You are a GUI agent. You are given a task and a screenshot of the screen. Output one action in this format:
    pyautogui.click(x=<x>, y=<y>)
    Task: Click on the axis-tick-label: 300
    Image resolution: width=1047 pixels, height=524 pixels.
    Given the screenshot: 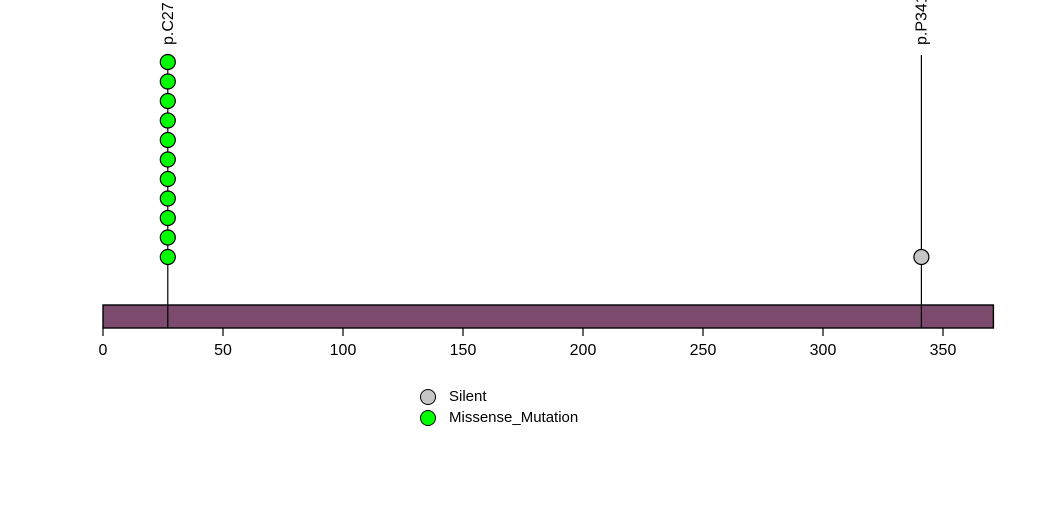 What is the action you would take?
    pyautogui.click(x=823, y=350)
    